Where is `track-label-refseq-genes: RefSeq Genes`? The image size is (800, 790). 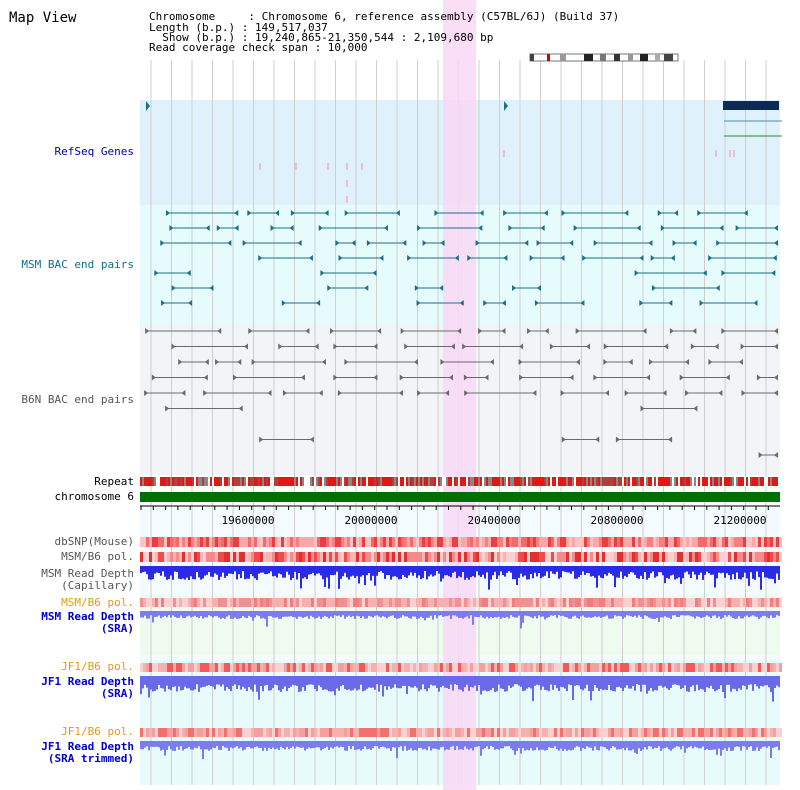
track-label-refseq-genes: RefSeq Genes is located at coordinates (94, 151).